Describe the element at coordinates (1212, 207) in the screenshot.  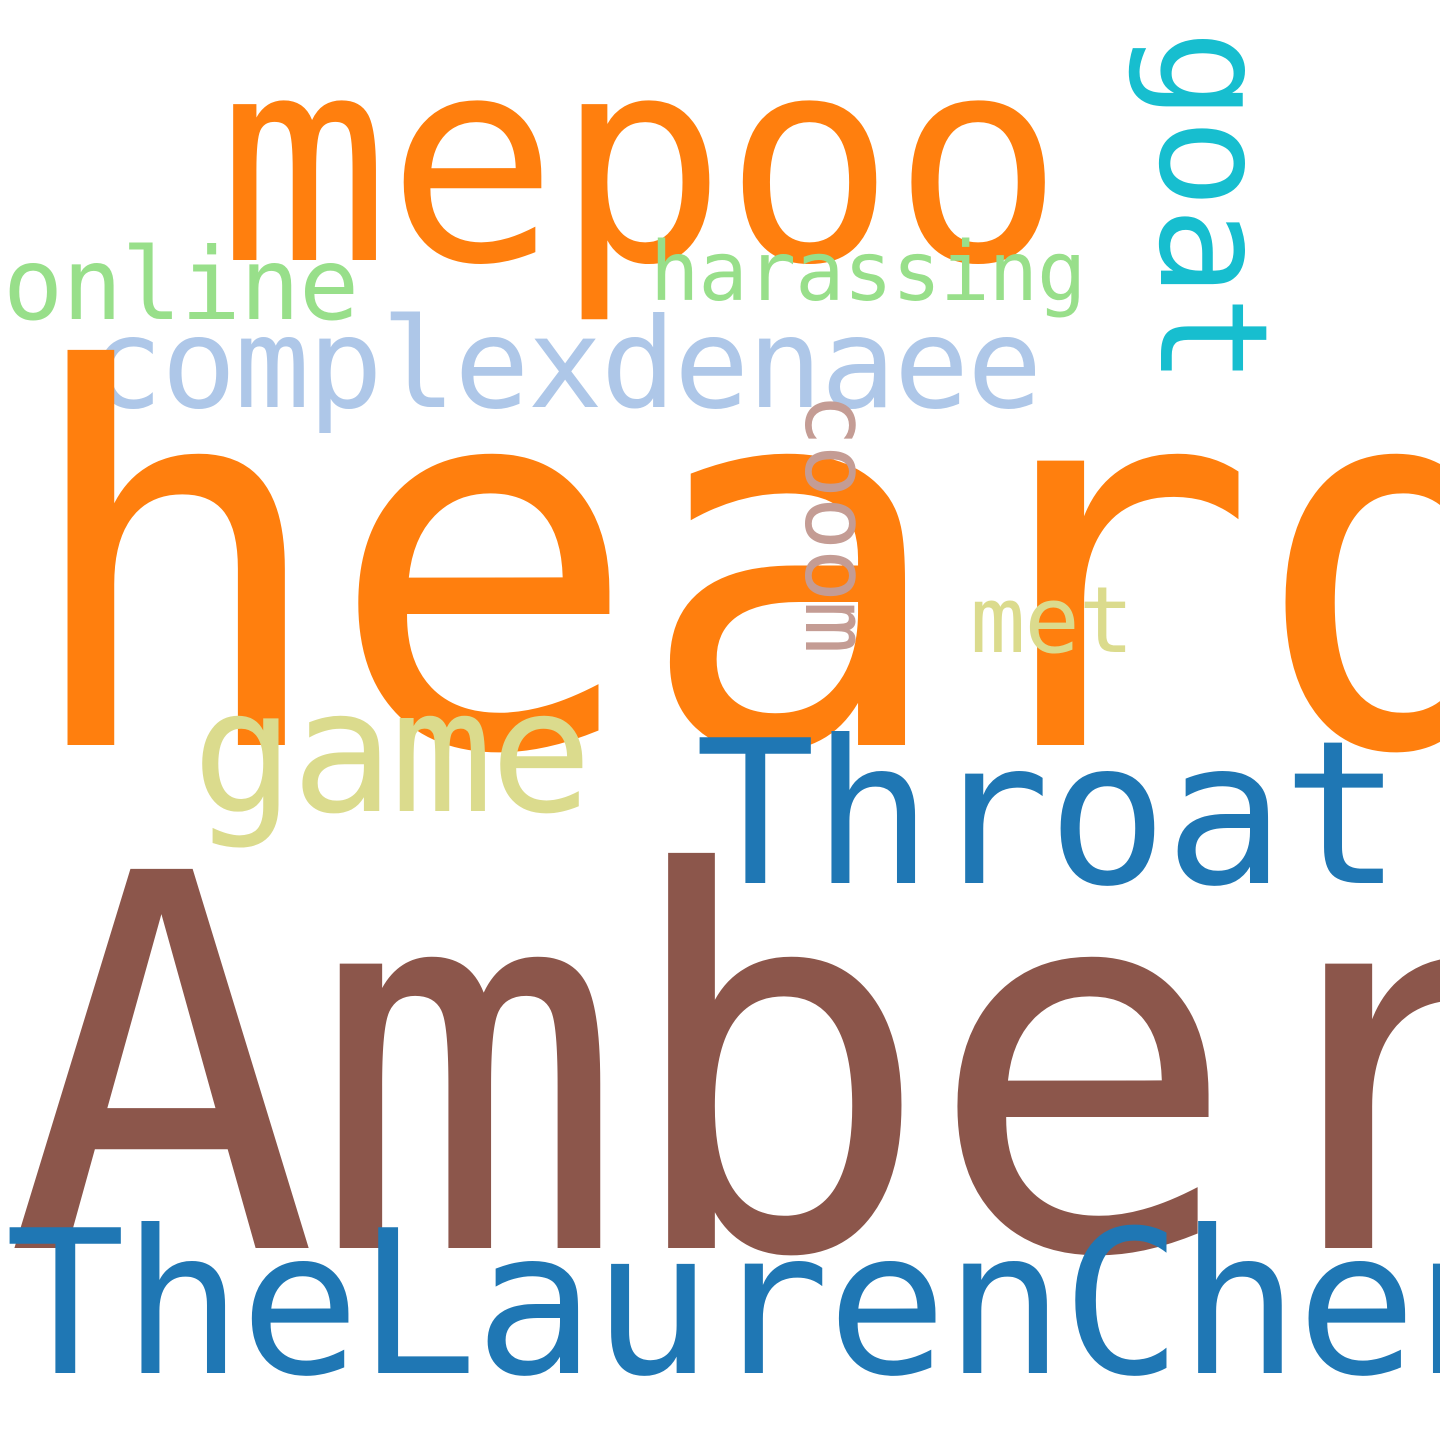
I see `word-goat: goat` at that location.